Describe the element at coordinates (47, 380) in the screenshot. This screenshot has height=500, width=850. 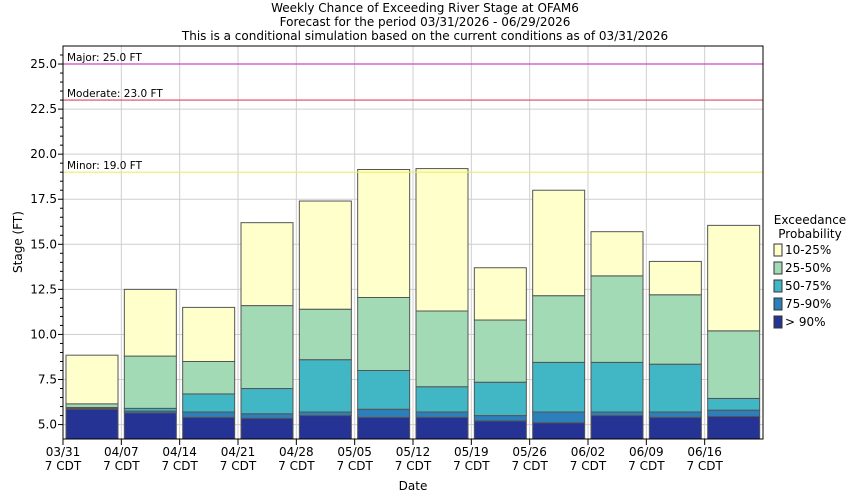
I see `y-tick-label: 7.5` at that location.